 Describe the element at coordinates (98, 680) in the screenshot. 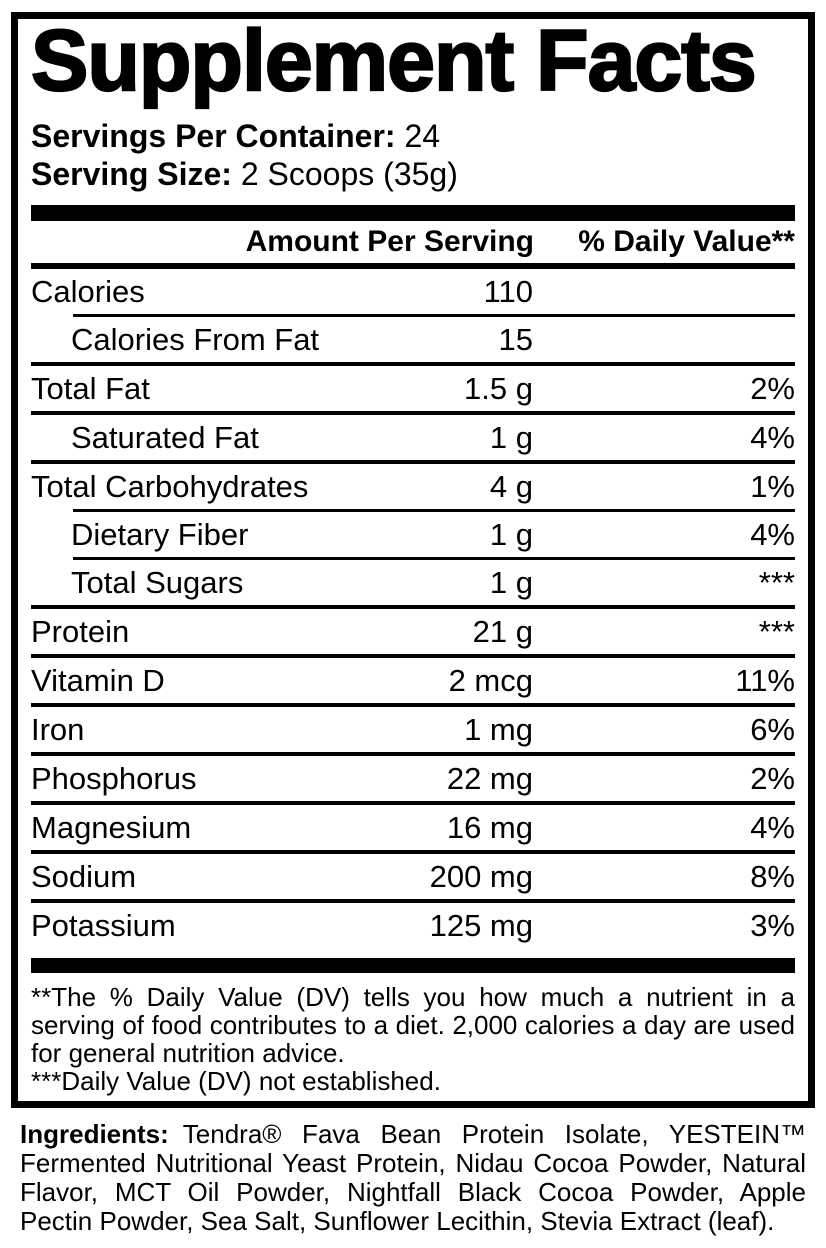

I see `nutrient-name: Vitamin D` at that location.